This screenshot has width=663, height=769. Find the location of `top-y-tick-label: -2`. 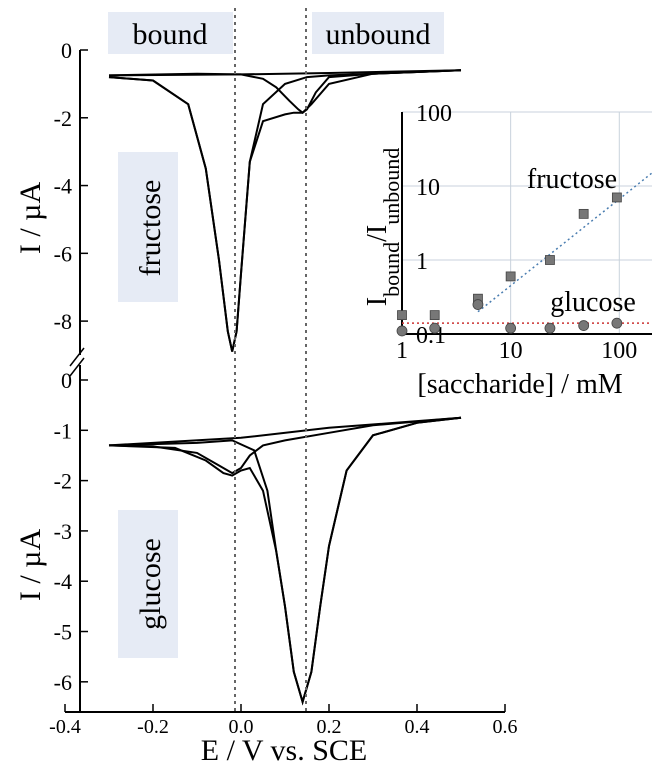

top-y-tick-label: -2 is located at coordinates (63, 118).